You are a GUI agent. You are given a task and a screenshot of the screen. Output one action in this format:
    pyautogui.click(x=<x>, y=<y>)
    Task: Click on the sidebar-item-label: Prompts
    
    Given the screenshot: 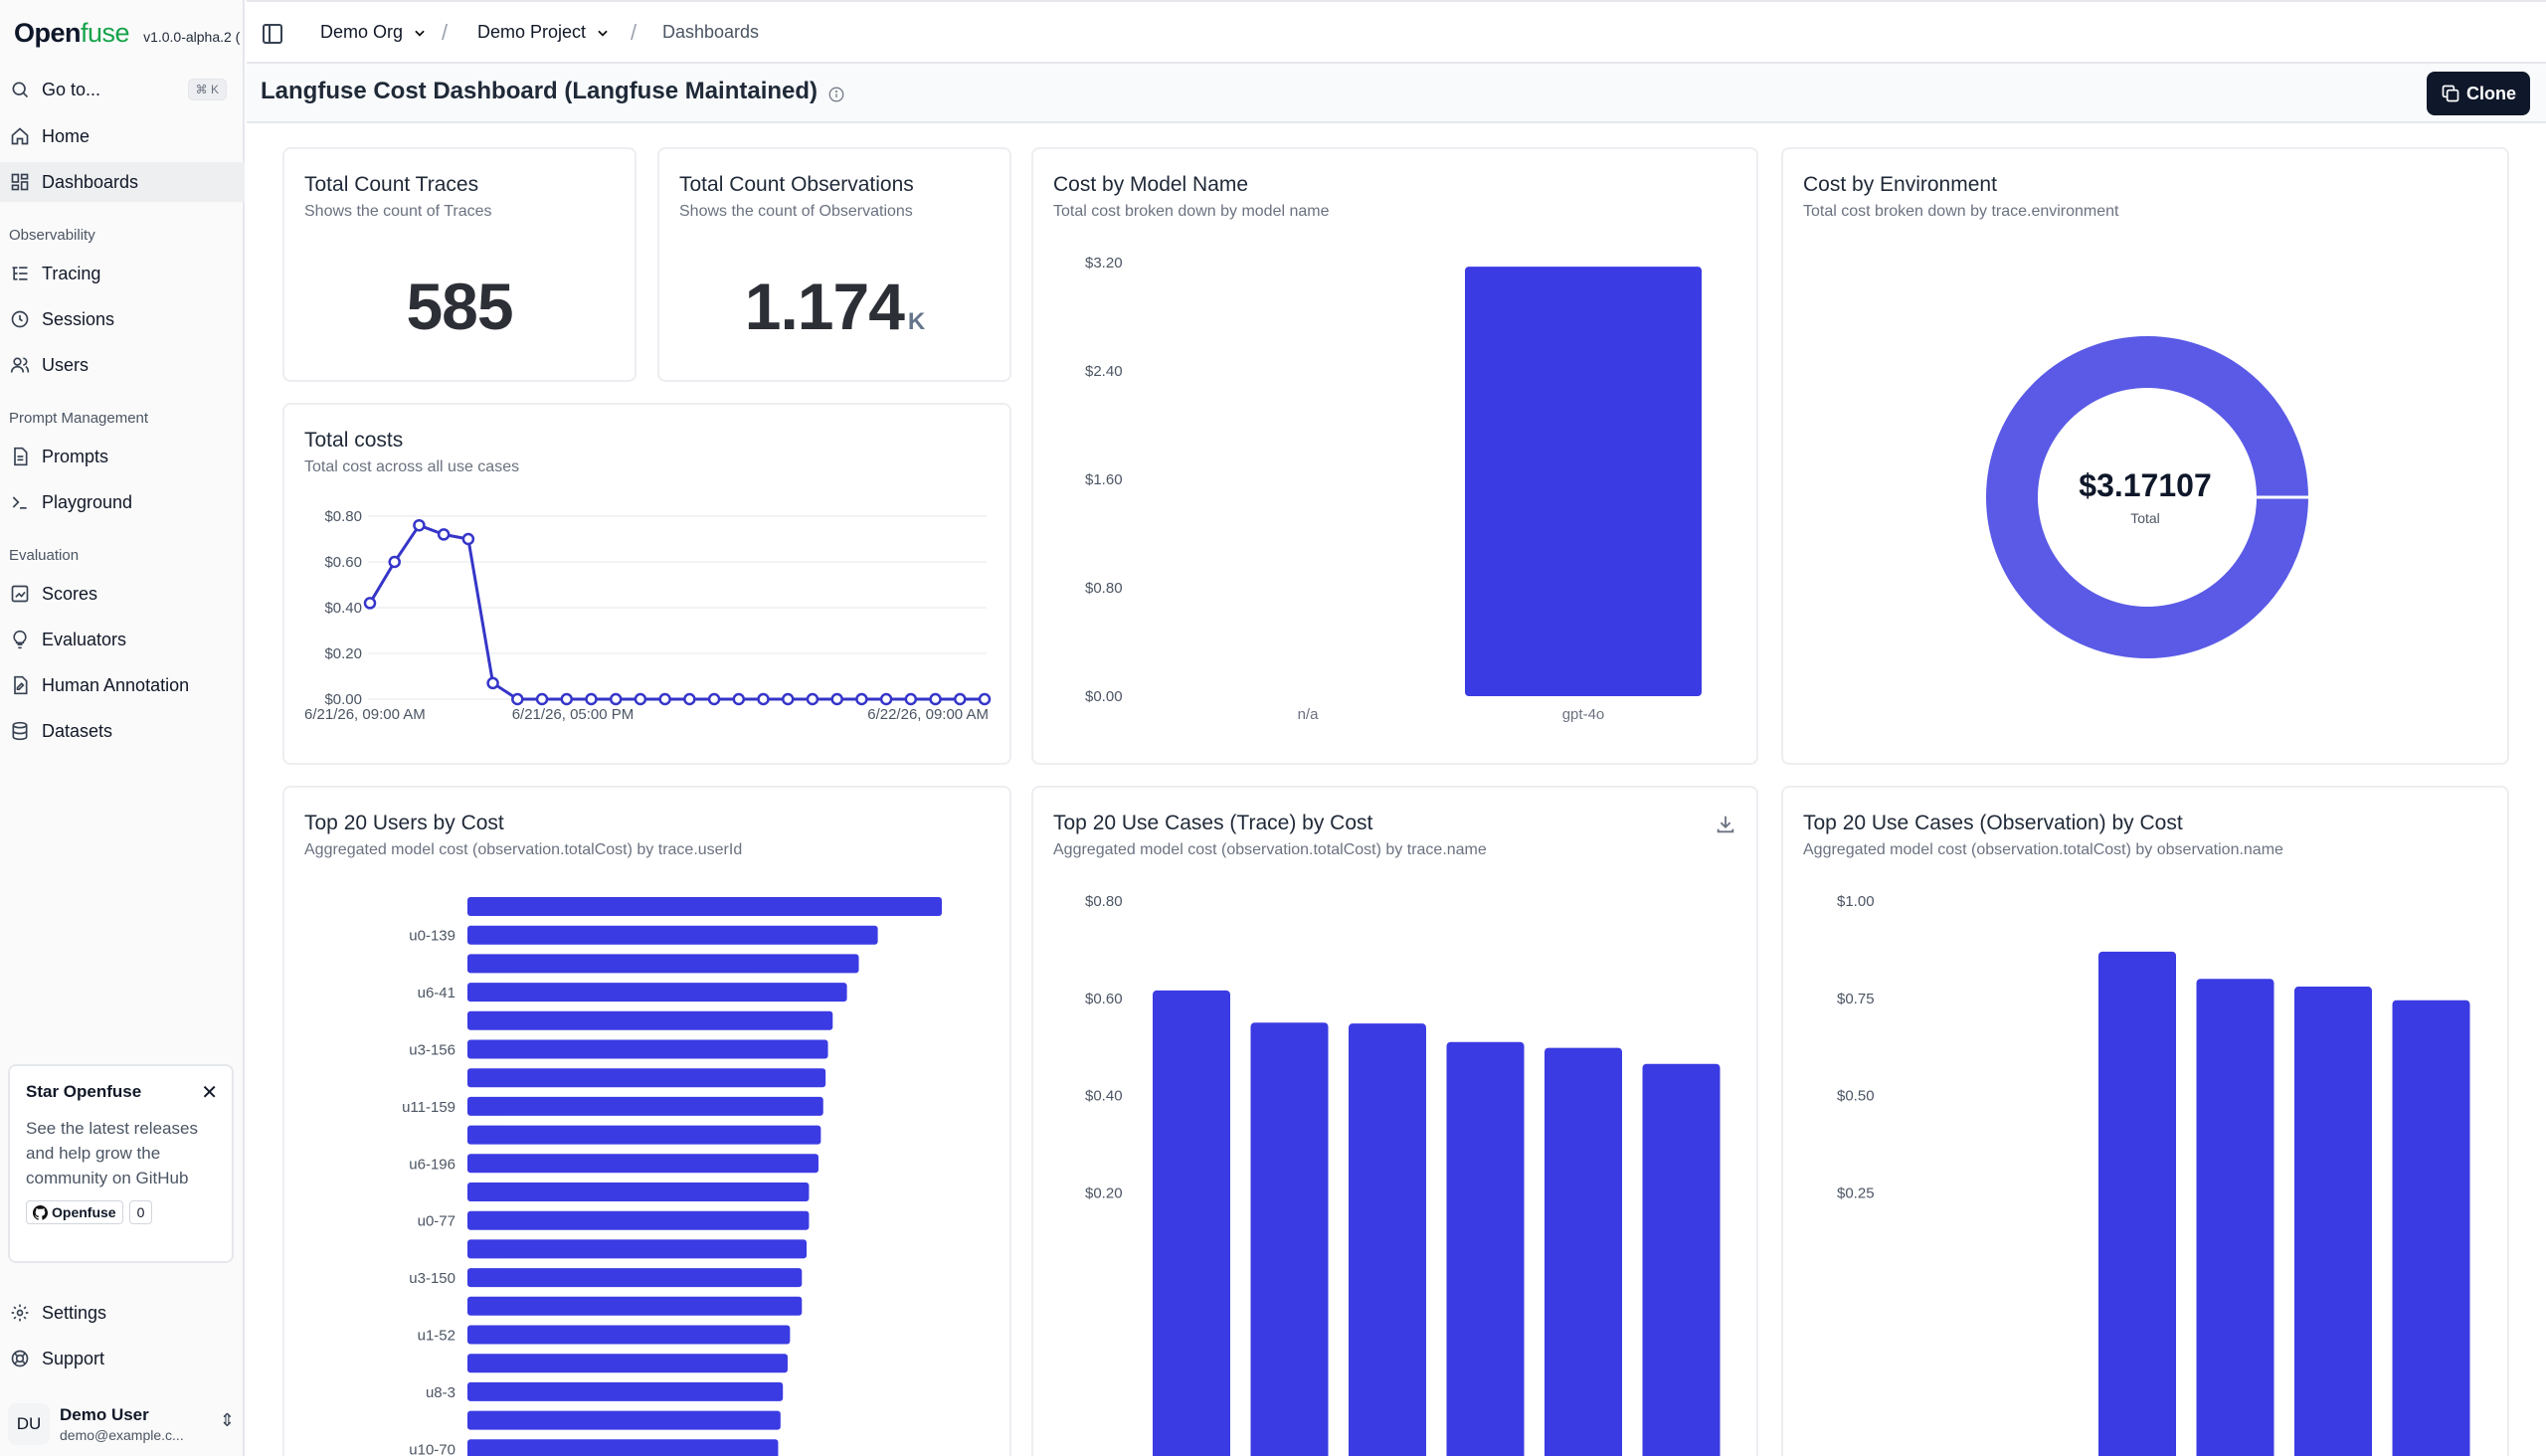 What is the action you would take?
    pyautogui.click(x=75, y=456)
    